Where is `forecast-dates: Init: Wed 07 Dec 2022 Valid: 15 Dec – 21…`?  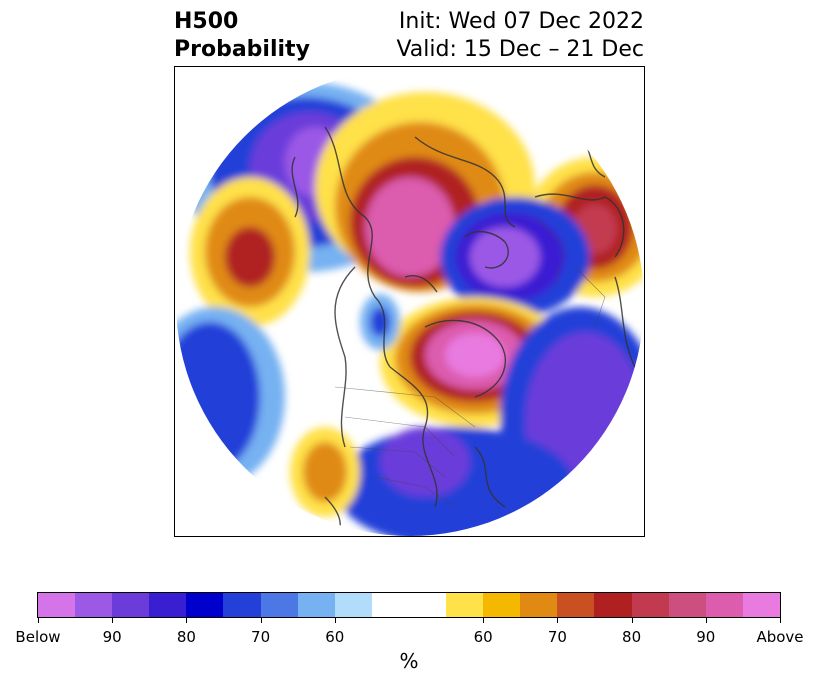 forecast-dates: Init: Wed 07 Dec 2022 Valid: 15 Dec – 21… is located at coordinates (520, 36).